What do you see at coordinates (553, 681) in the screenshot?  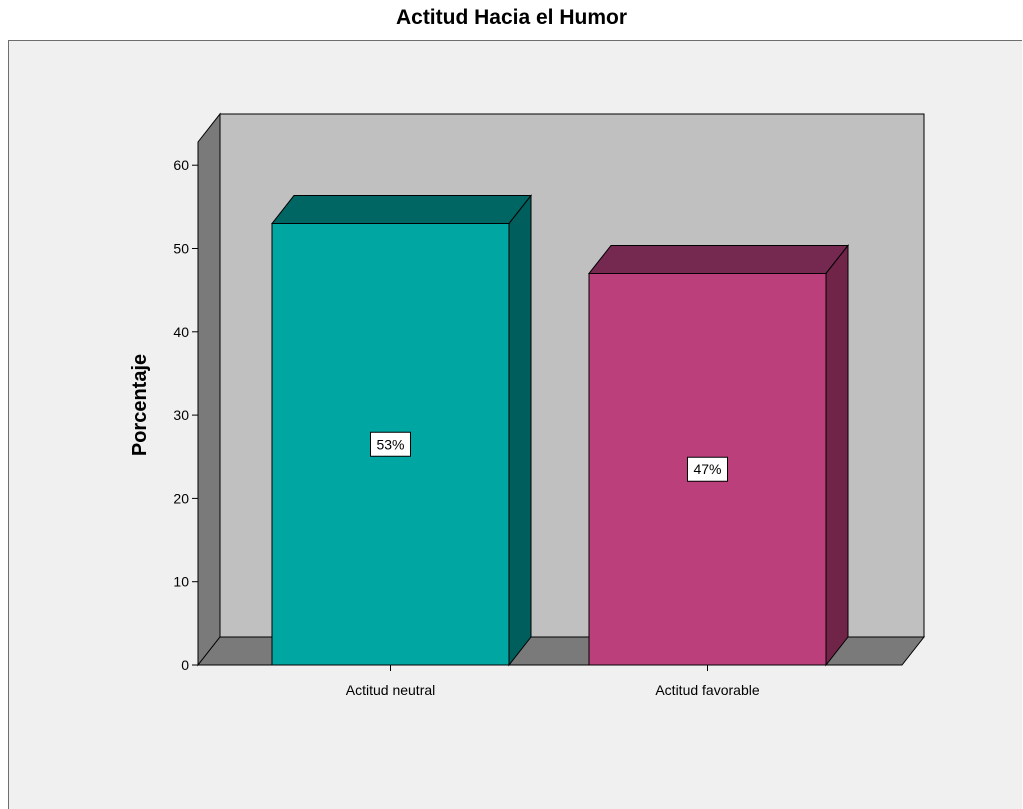 I see `x-axis: Actitud neutral Actitud favorable` at bounding box center [553, 681].